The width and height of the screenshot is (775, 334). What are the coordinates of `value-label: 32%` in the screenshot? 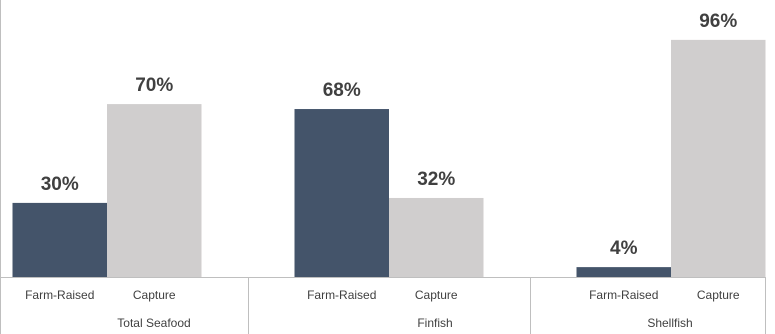 It's located at (436, 179).